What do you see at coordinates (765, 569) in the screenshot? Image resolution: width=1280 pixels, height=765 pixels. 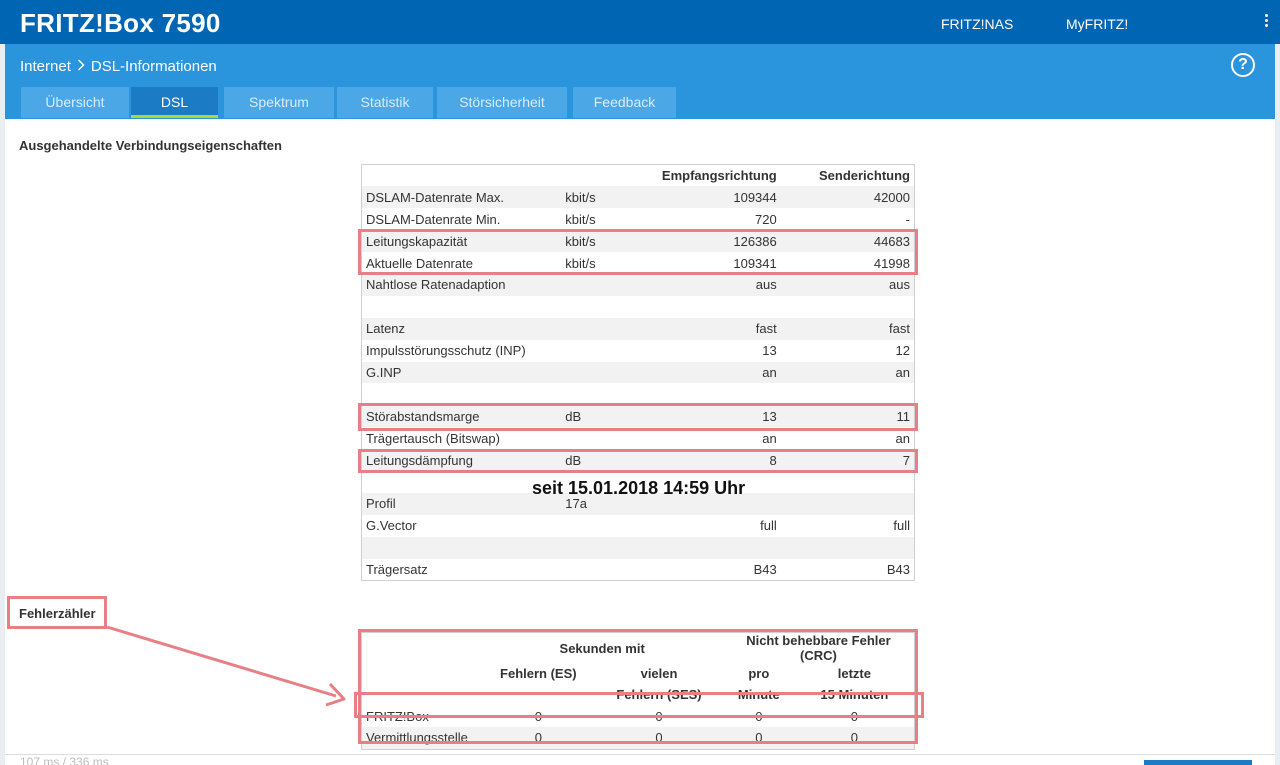 I see `prop-down: B43` at bounding box center [765, 569].